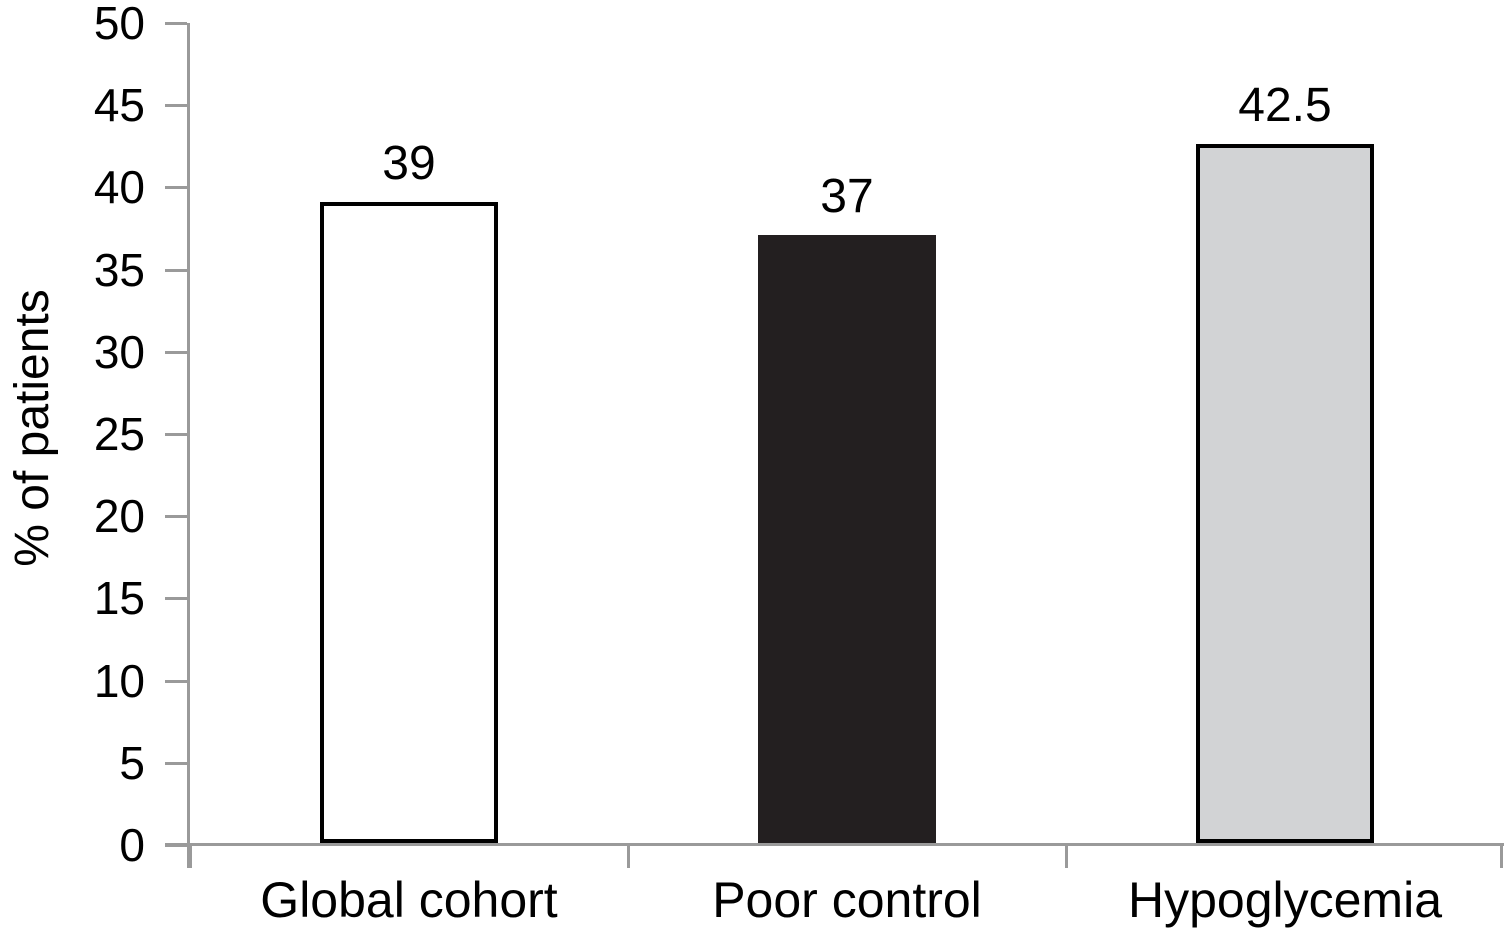 This screenshot has height=929, width=1504. Describe the element at coordinates (847, 196) in the screenshot. I see `bar-value-label: 37` at that location.